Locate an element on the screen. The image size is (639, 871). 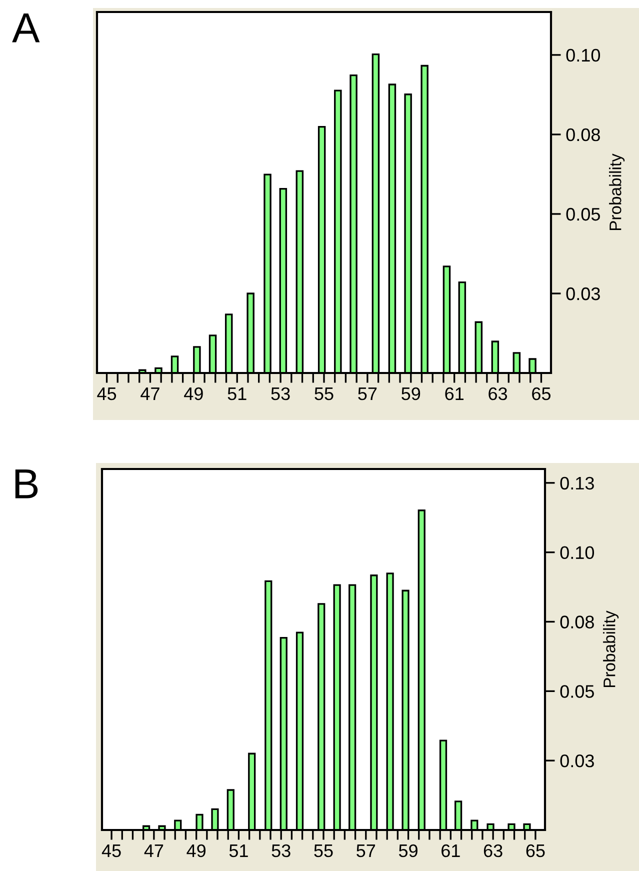
y-tick-label: 0.13 is located at coordinates (577, 483).